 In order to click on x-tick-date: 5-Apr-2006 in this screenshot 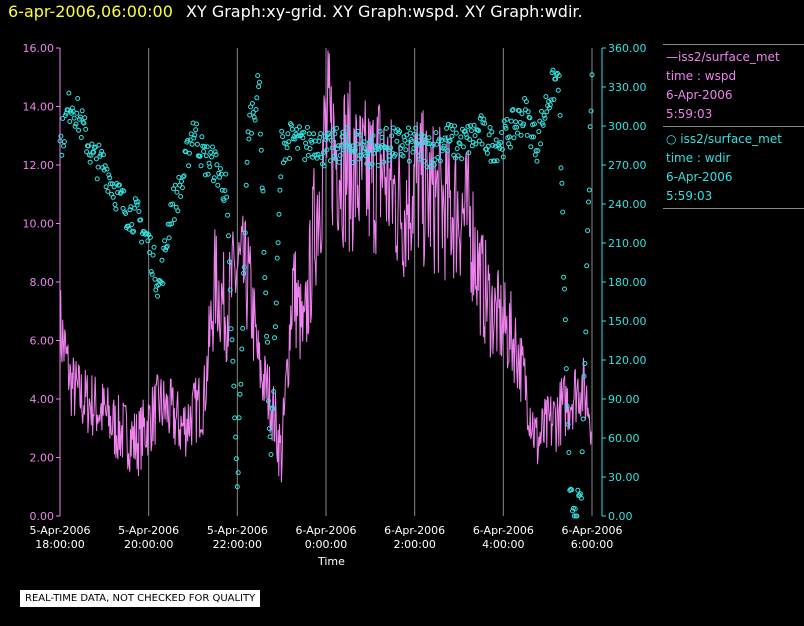, I will do `click(148, 530)`.